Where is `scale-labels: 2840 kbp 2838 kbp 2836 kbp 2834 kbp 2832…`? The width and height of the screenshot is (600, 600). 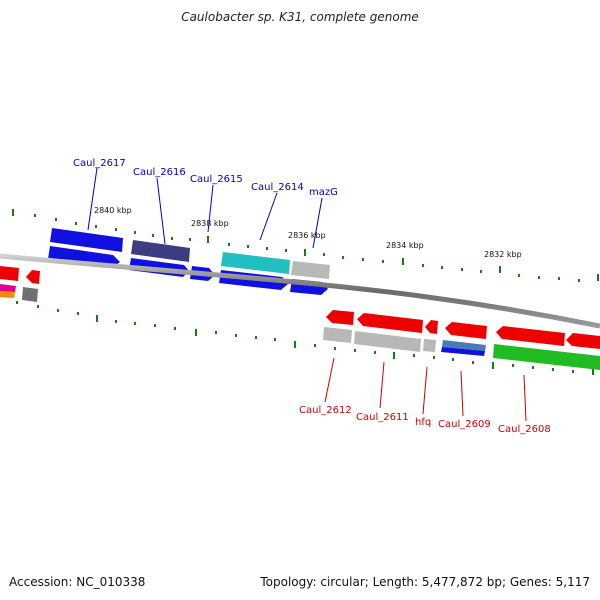
scale-labels: 2840 kbp 2838 kbp 2836 kbp 2834 kbp 2832… is located at coordinates (308, 232).